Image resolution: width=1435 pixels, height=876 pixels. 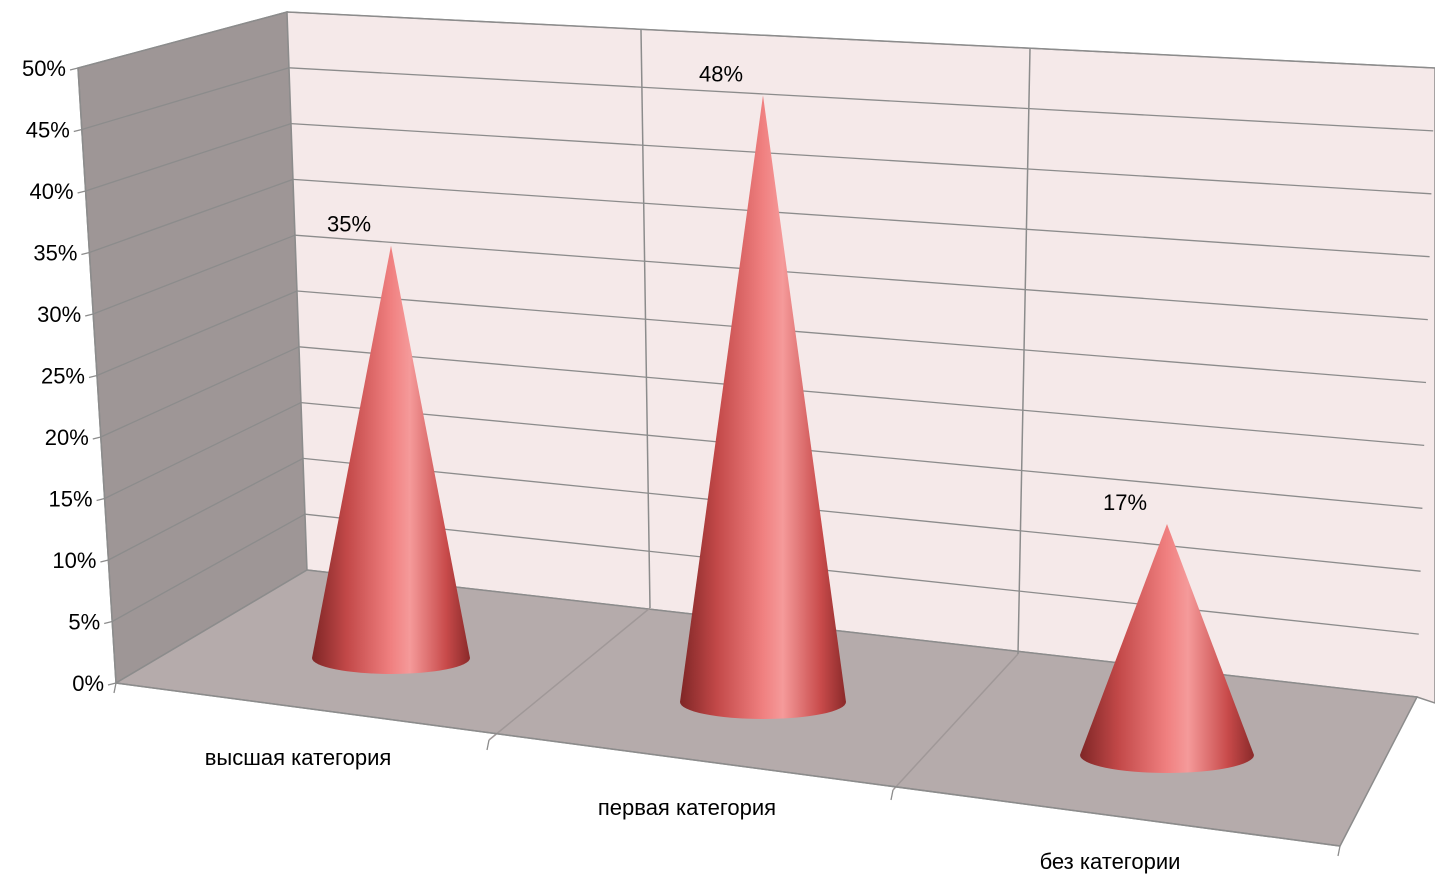 I want to click on category-label: высшая категория, so click(x=298, y=757).